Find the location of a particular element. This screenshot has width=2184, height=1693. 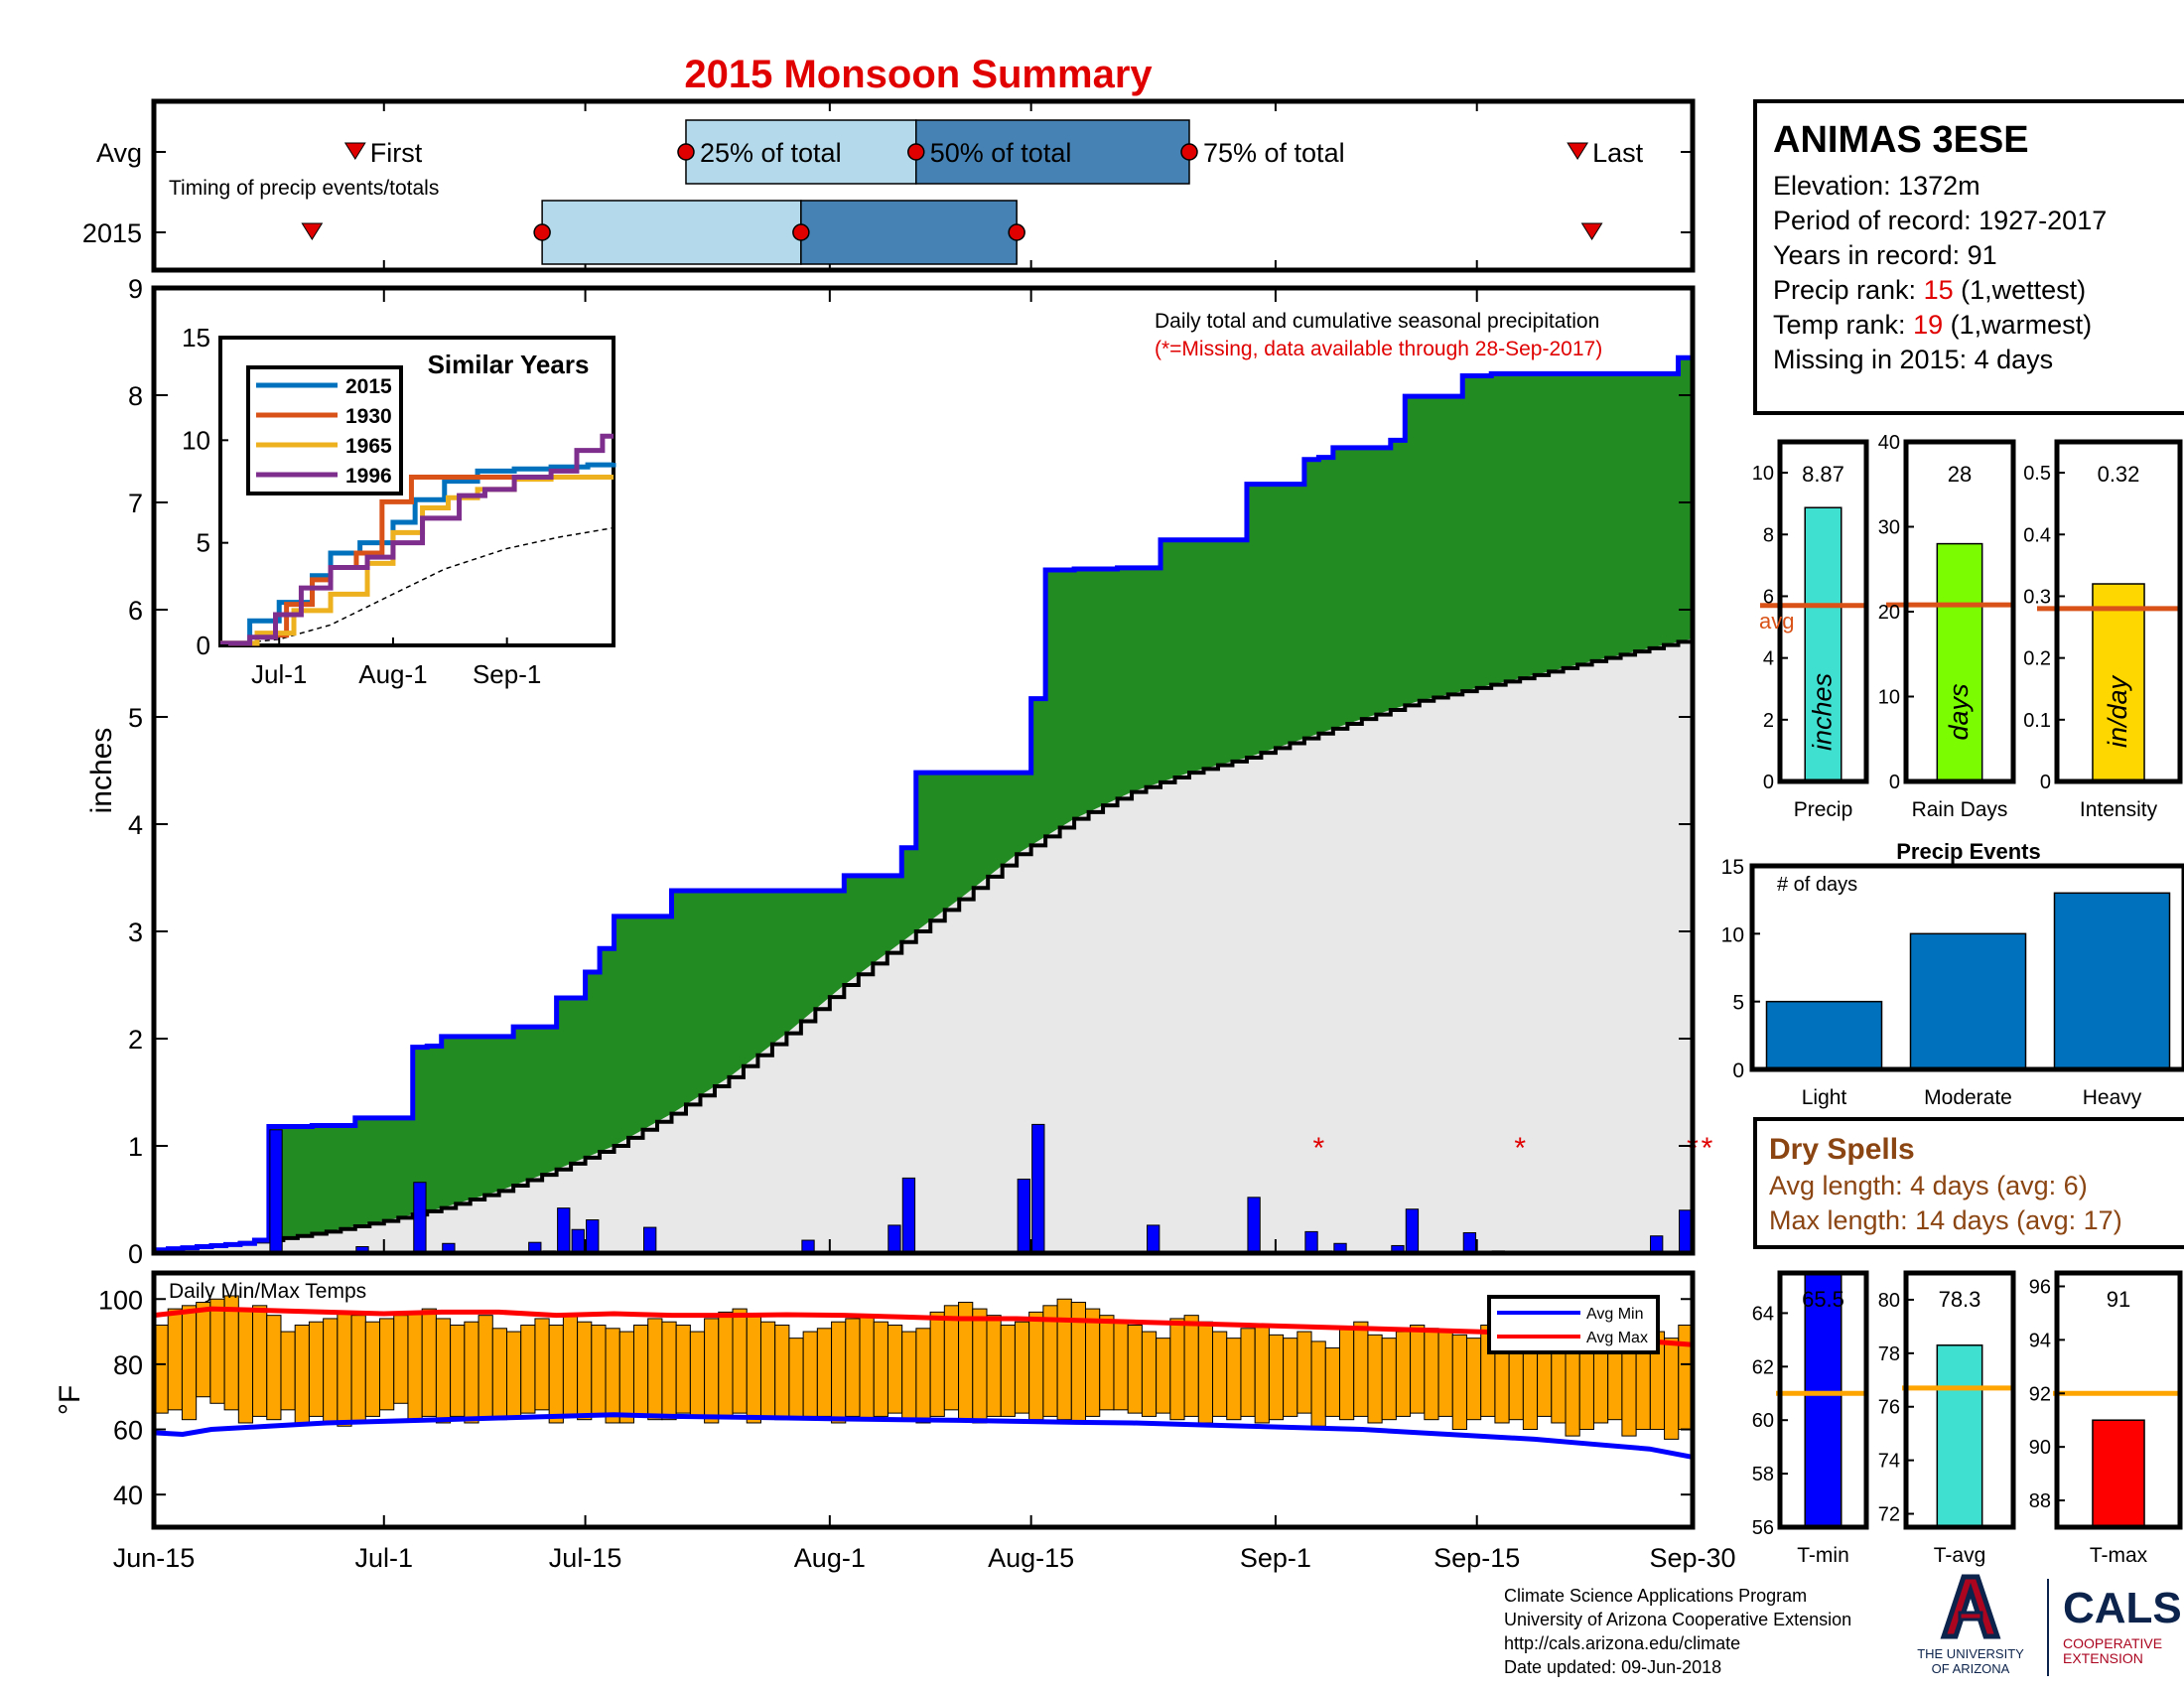

q25-label: 25% of total is located at coordinates (771, 153).